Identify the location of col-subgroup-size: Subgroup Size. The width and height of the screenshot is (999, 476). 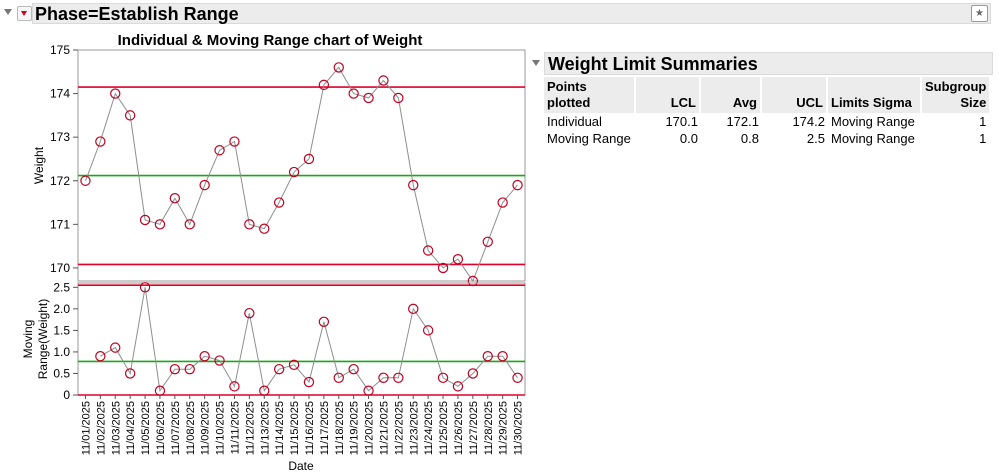
(956, 95).